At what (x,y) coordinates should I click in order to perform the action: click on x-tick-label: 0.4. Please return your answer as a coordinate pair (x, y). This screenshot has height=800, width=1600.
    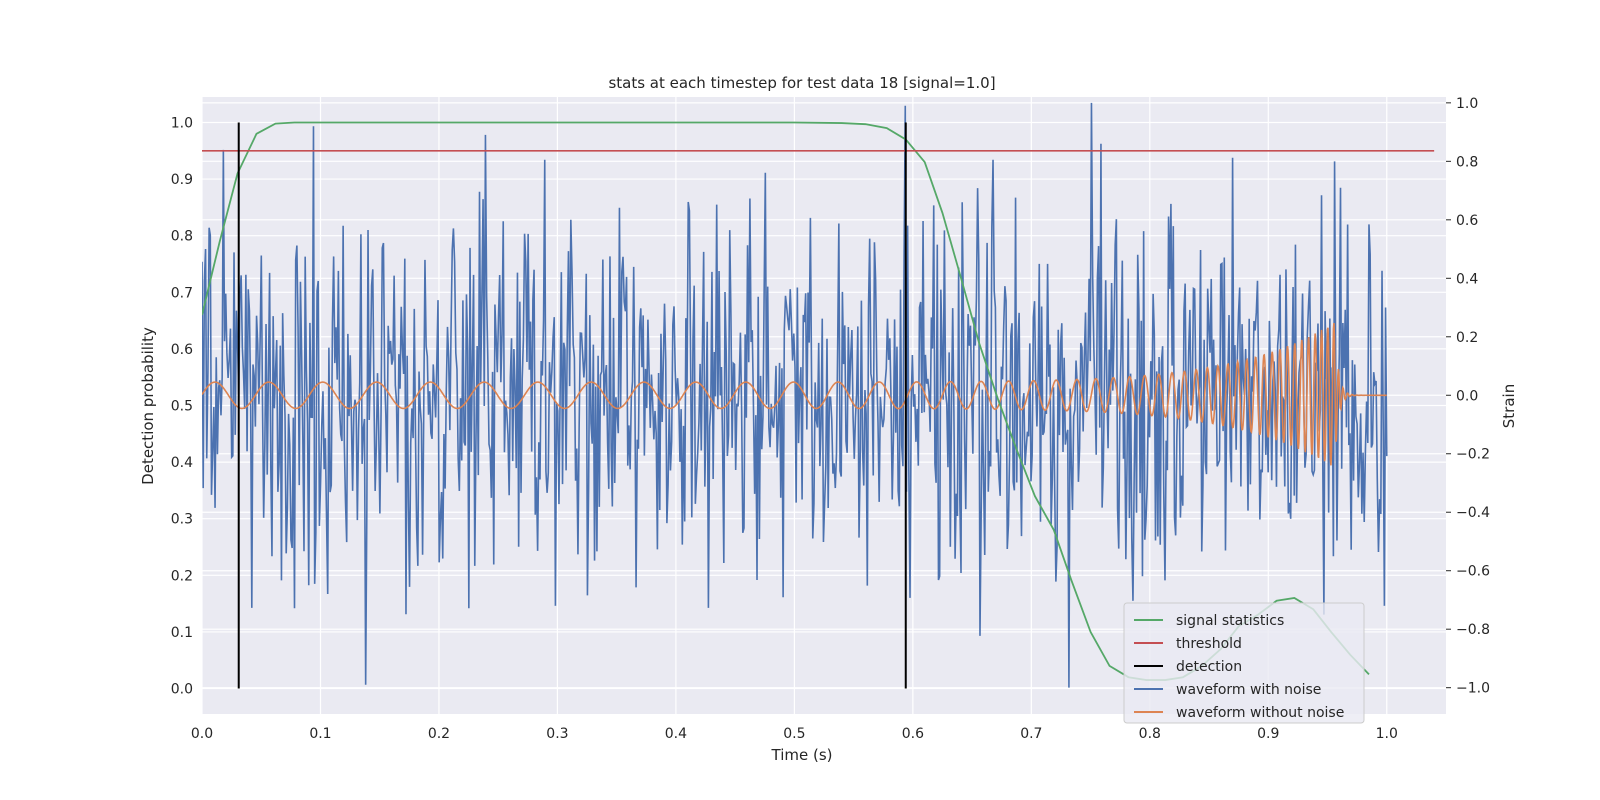
    Looking at the image, I should click on (676, 734).